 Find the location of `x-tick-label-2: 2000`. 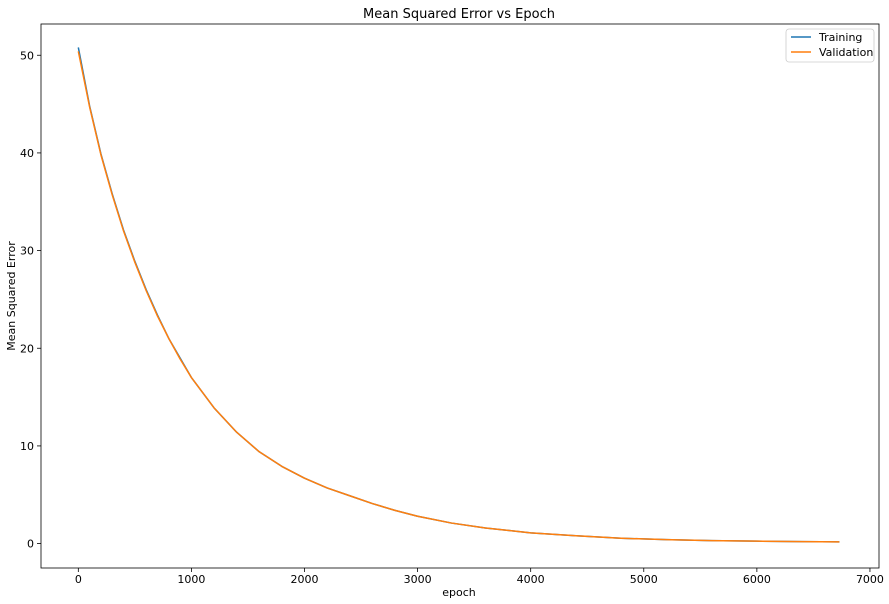

x-tick-label-2: 2000 is located at coordinates (305, 579).